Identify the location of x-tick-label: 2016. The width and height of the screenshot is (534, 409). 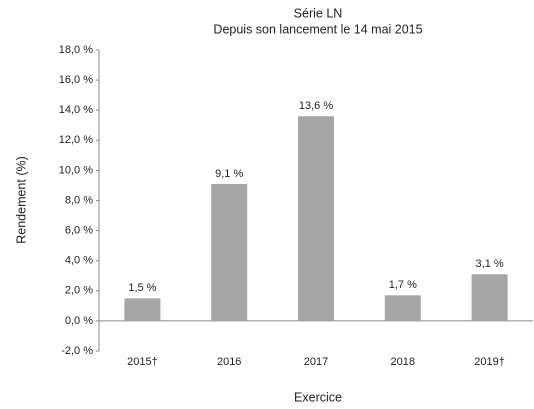
(229, 362).